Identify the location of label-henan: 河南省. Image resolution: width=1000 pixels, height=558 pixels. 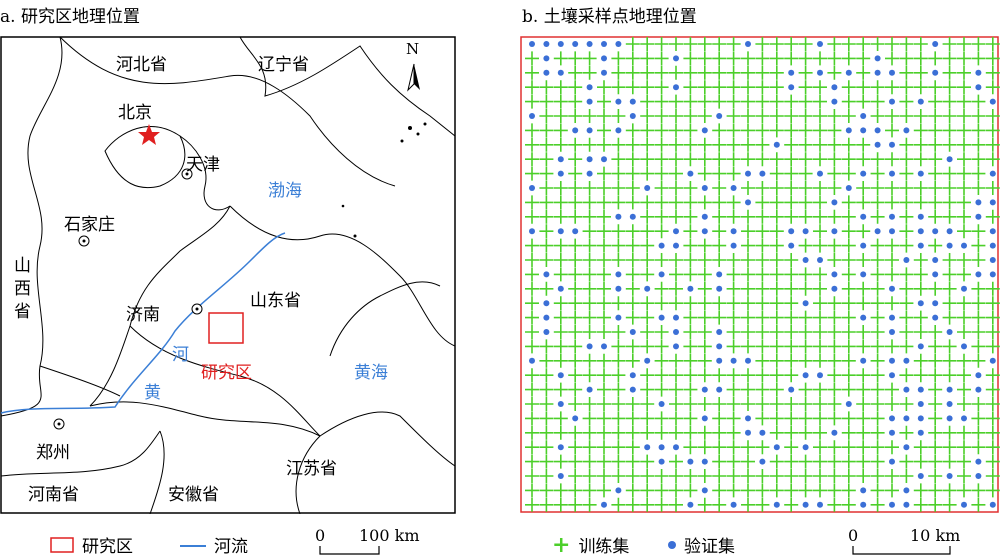
(53, 495).